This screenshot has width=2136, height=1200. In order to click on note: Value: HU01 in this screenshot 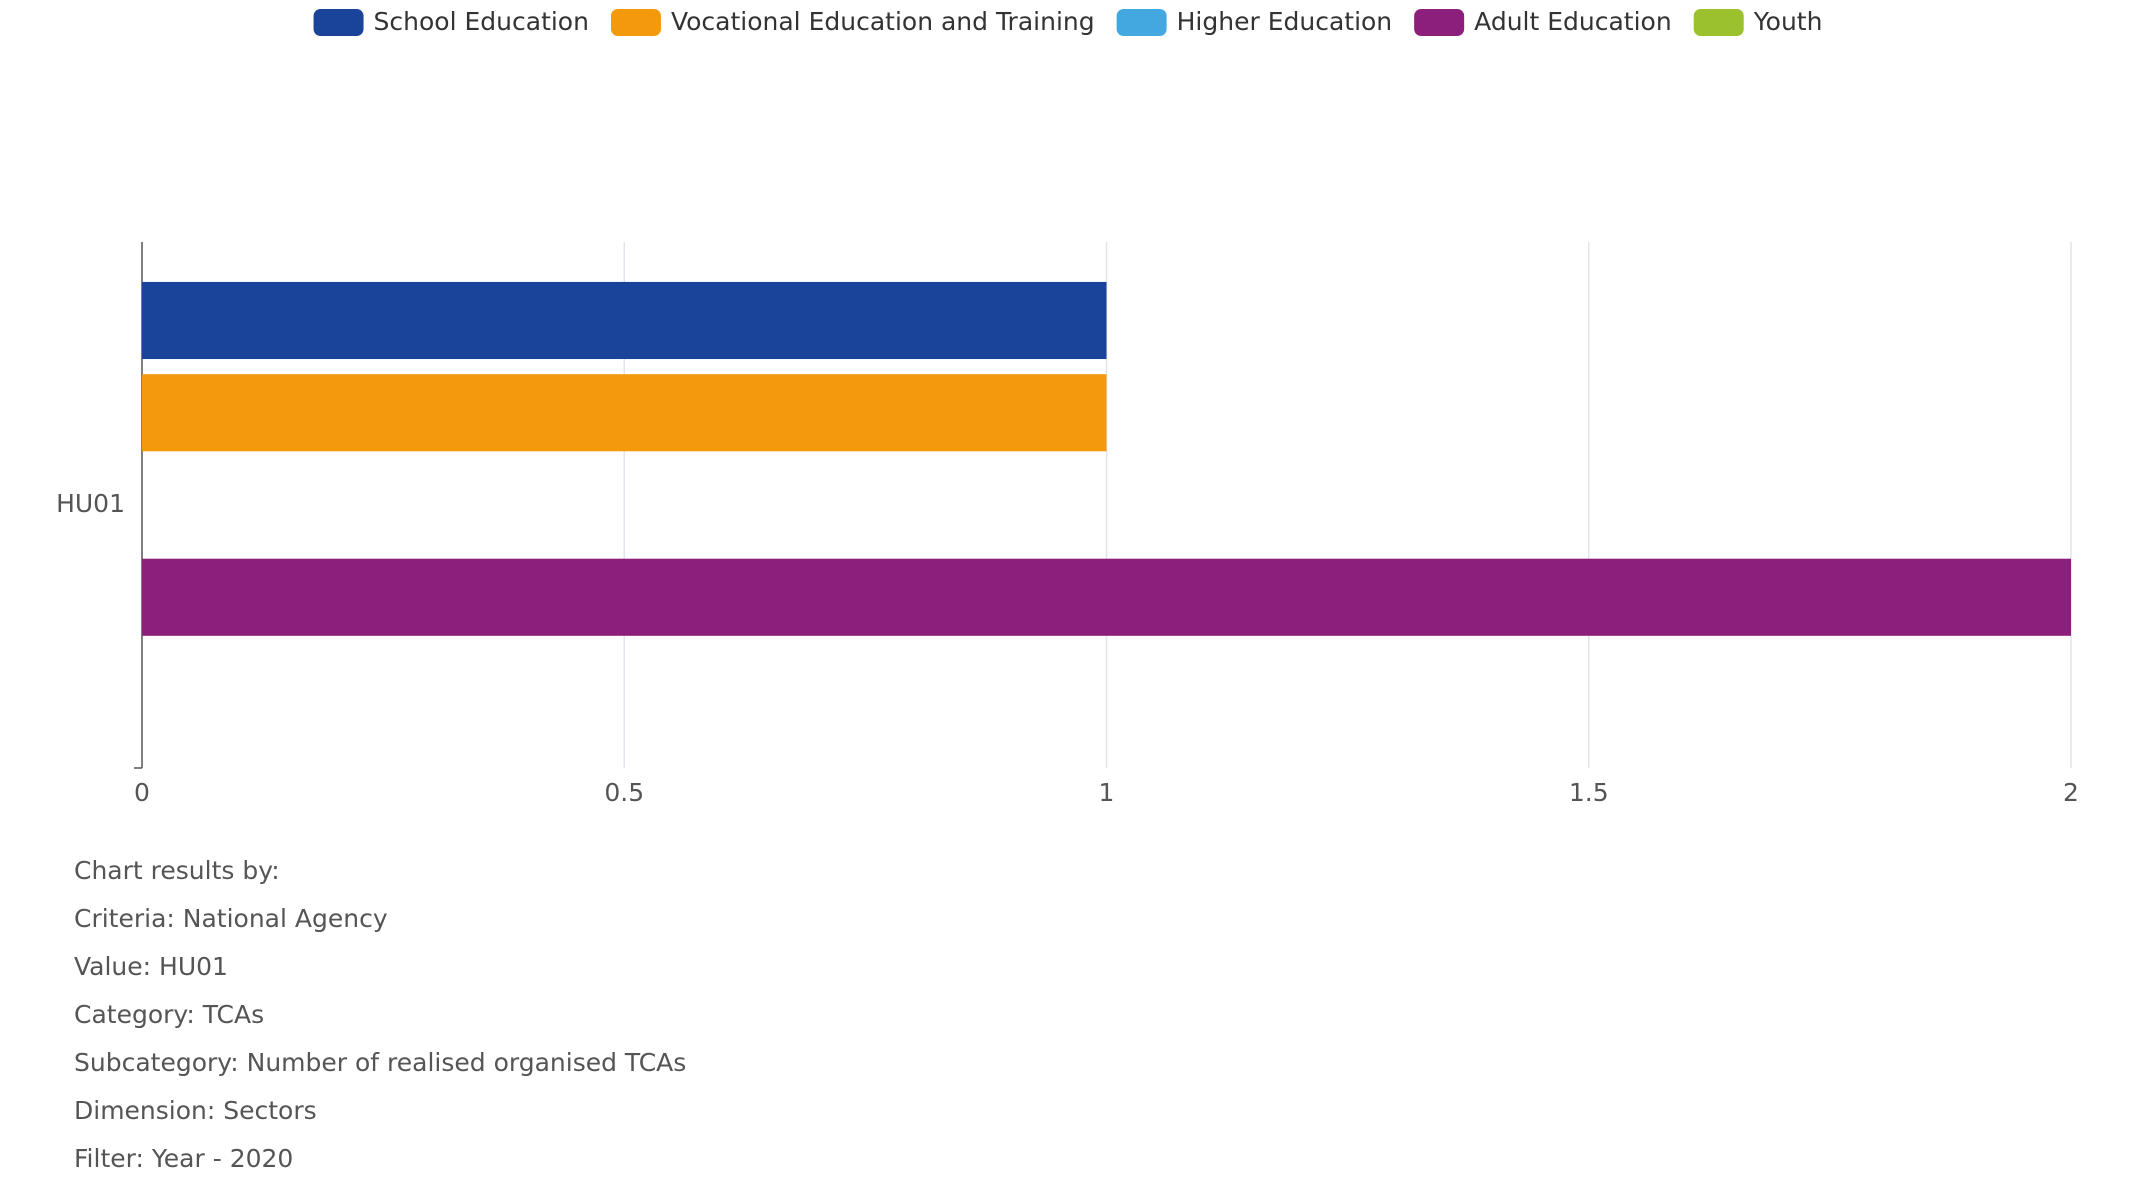, I will do `click(151, 966)`.